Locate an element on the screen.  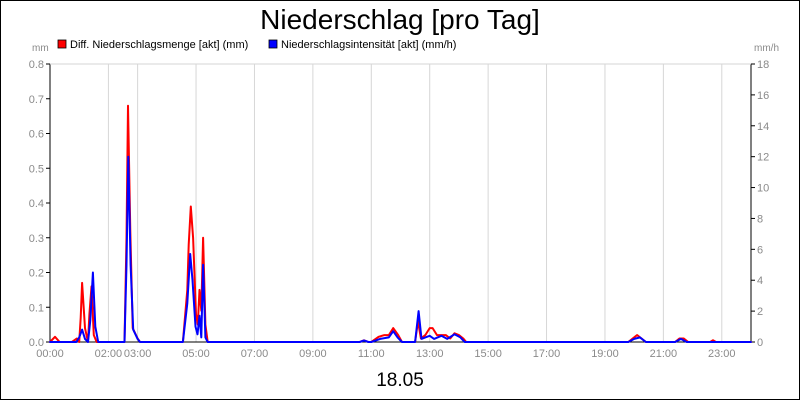
right-tick-label: 4 is located at coordinates (760, 281).